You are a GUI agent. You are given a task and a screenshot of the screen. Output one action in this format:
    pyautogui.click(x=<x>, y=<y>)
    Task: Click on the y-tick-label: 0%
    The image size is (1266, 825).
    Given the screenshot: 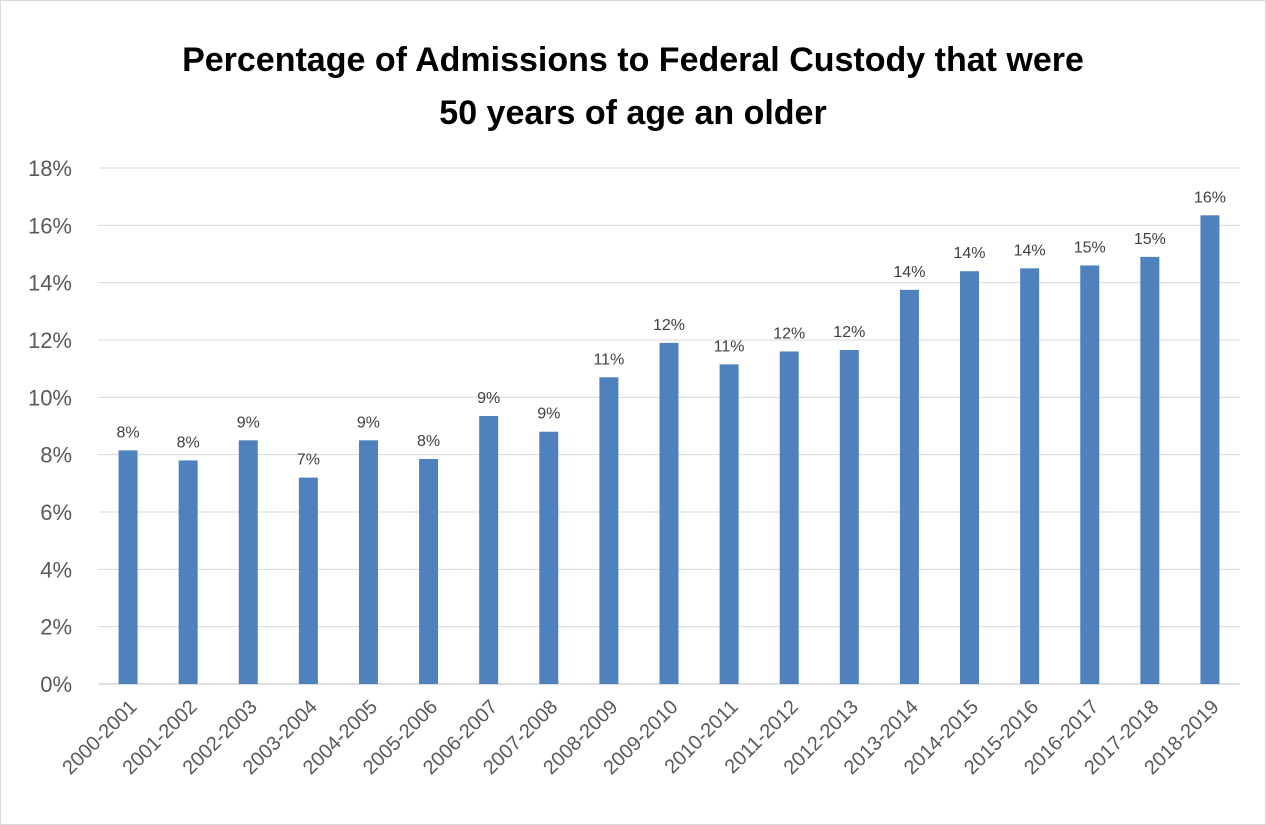 What is the action you would take?
    pyautogui.click(x=56, y=684)
    